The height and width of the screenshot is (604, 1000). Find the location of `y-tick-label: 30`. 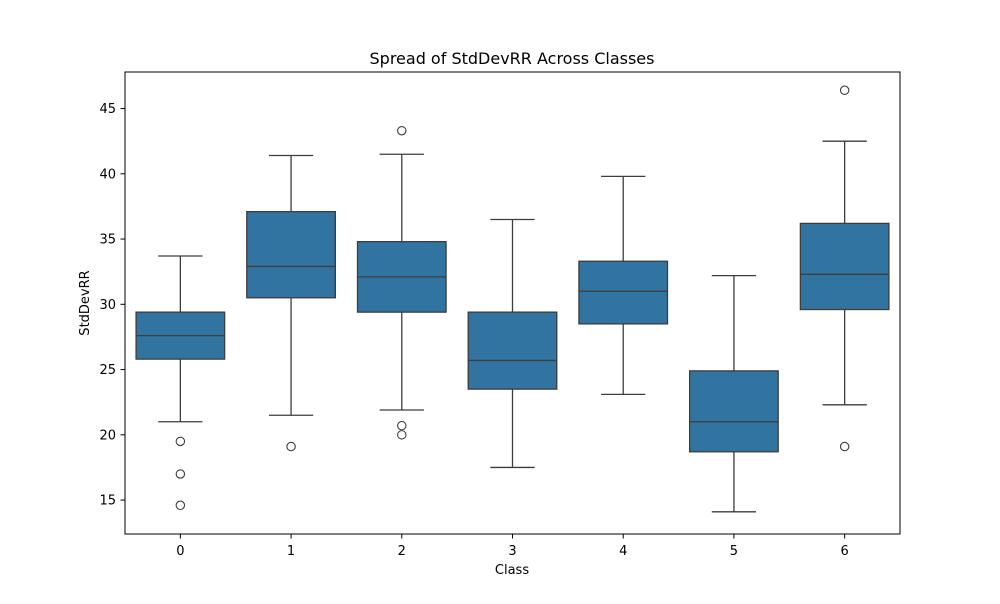

y-tick-label: 30 is located at coordinates (107, 305).